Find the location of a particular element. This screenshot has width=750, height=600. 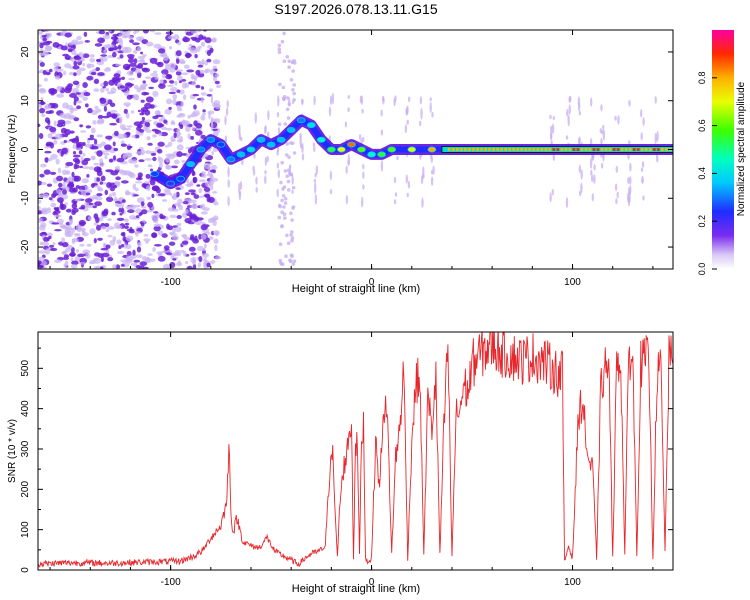

spectrogram-x-tick-label: 100 is located at coordinates (572, 282).